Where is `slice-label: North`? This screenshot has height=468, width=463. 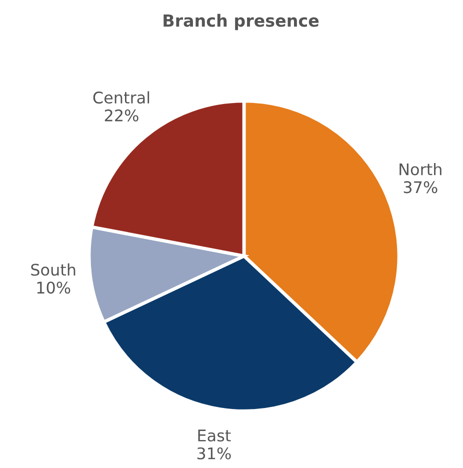
slice-label: North is located at coordinates (421, 169).